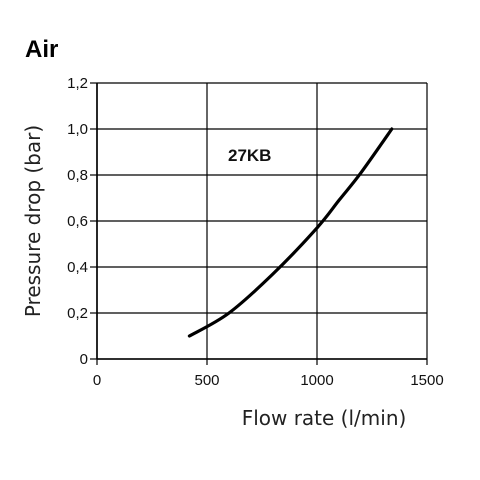  I want to click on y-tick-label: 0,2, so click(77, 313).